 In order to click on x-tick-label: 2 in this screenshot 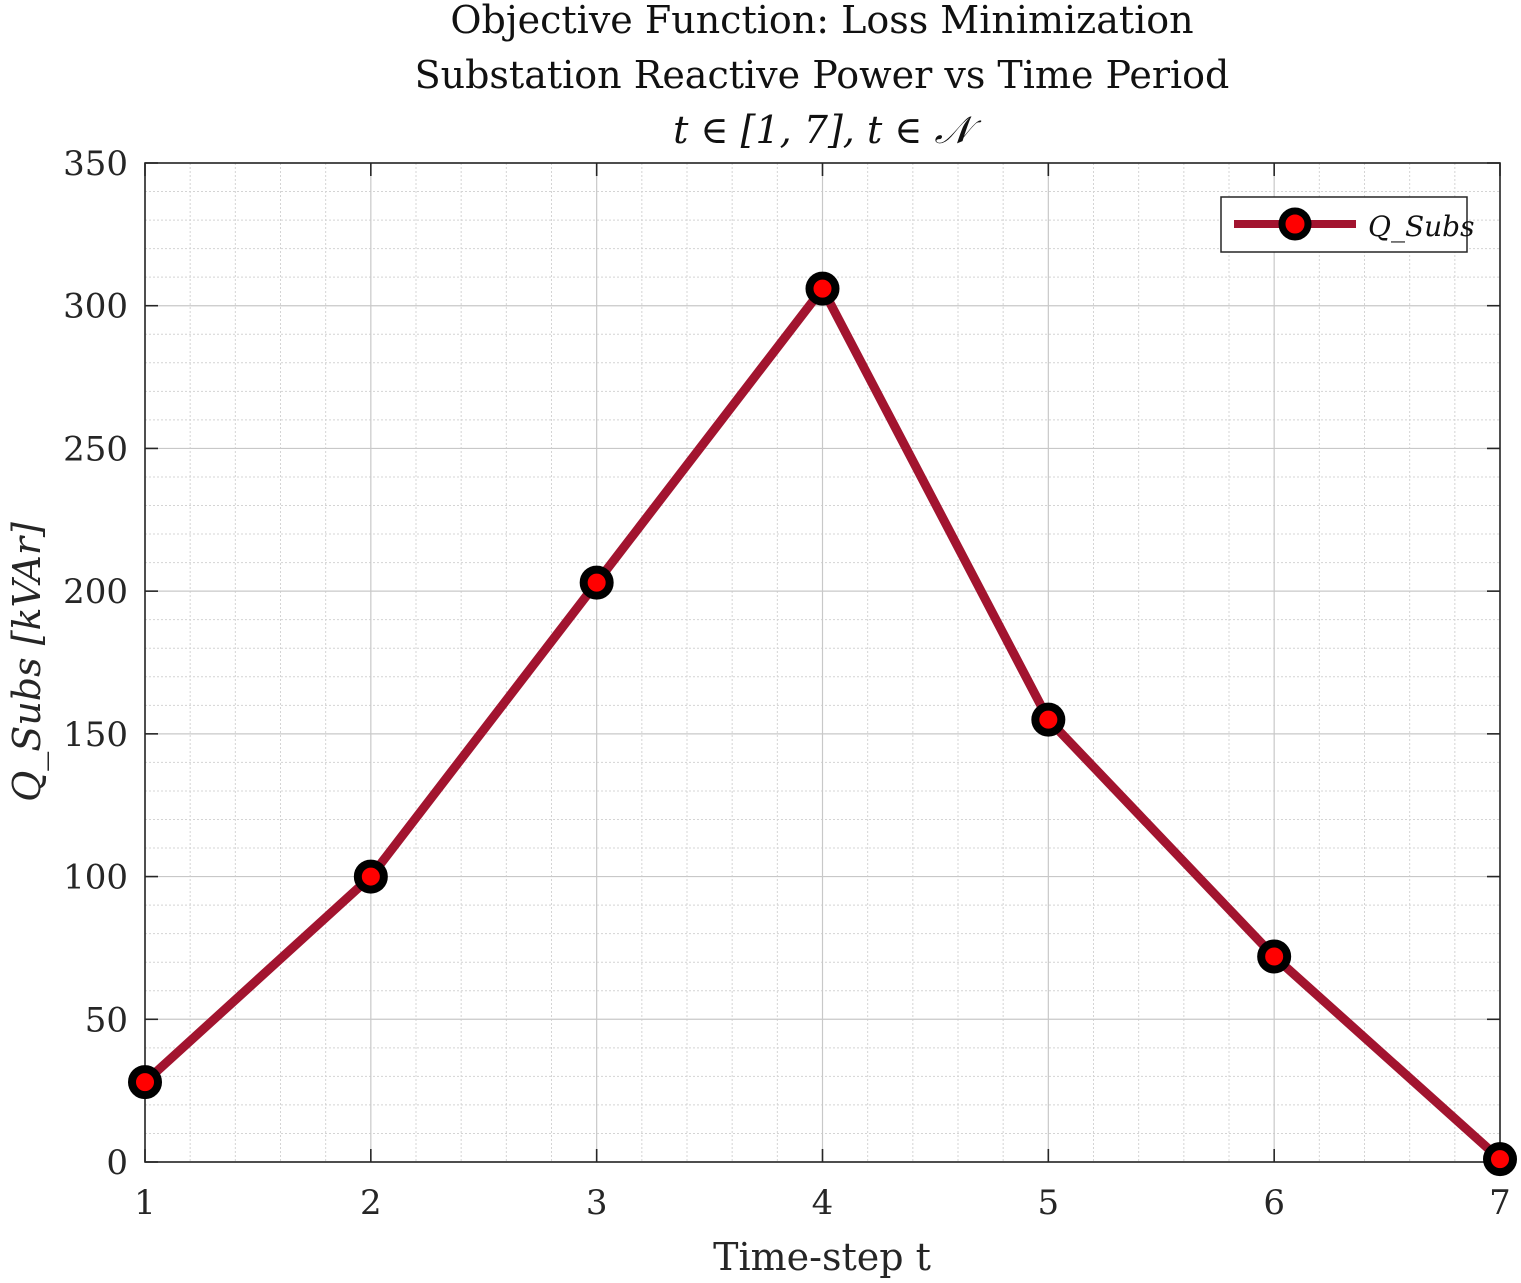, I will do `click(371, 1203)`.